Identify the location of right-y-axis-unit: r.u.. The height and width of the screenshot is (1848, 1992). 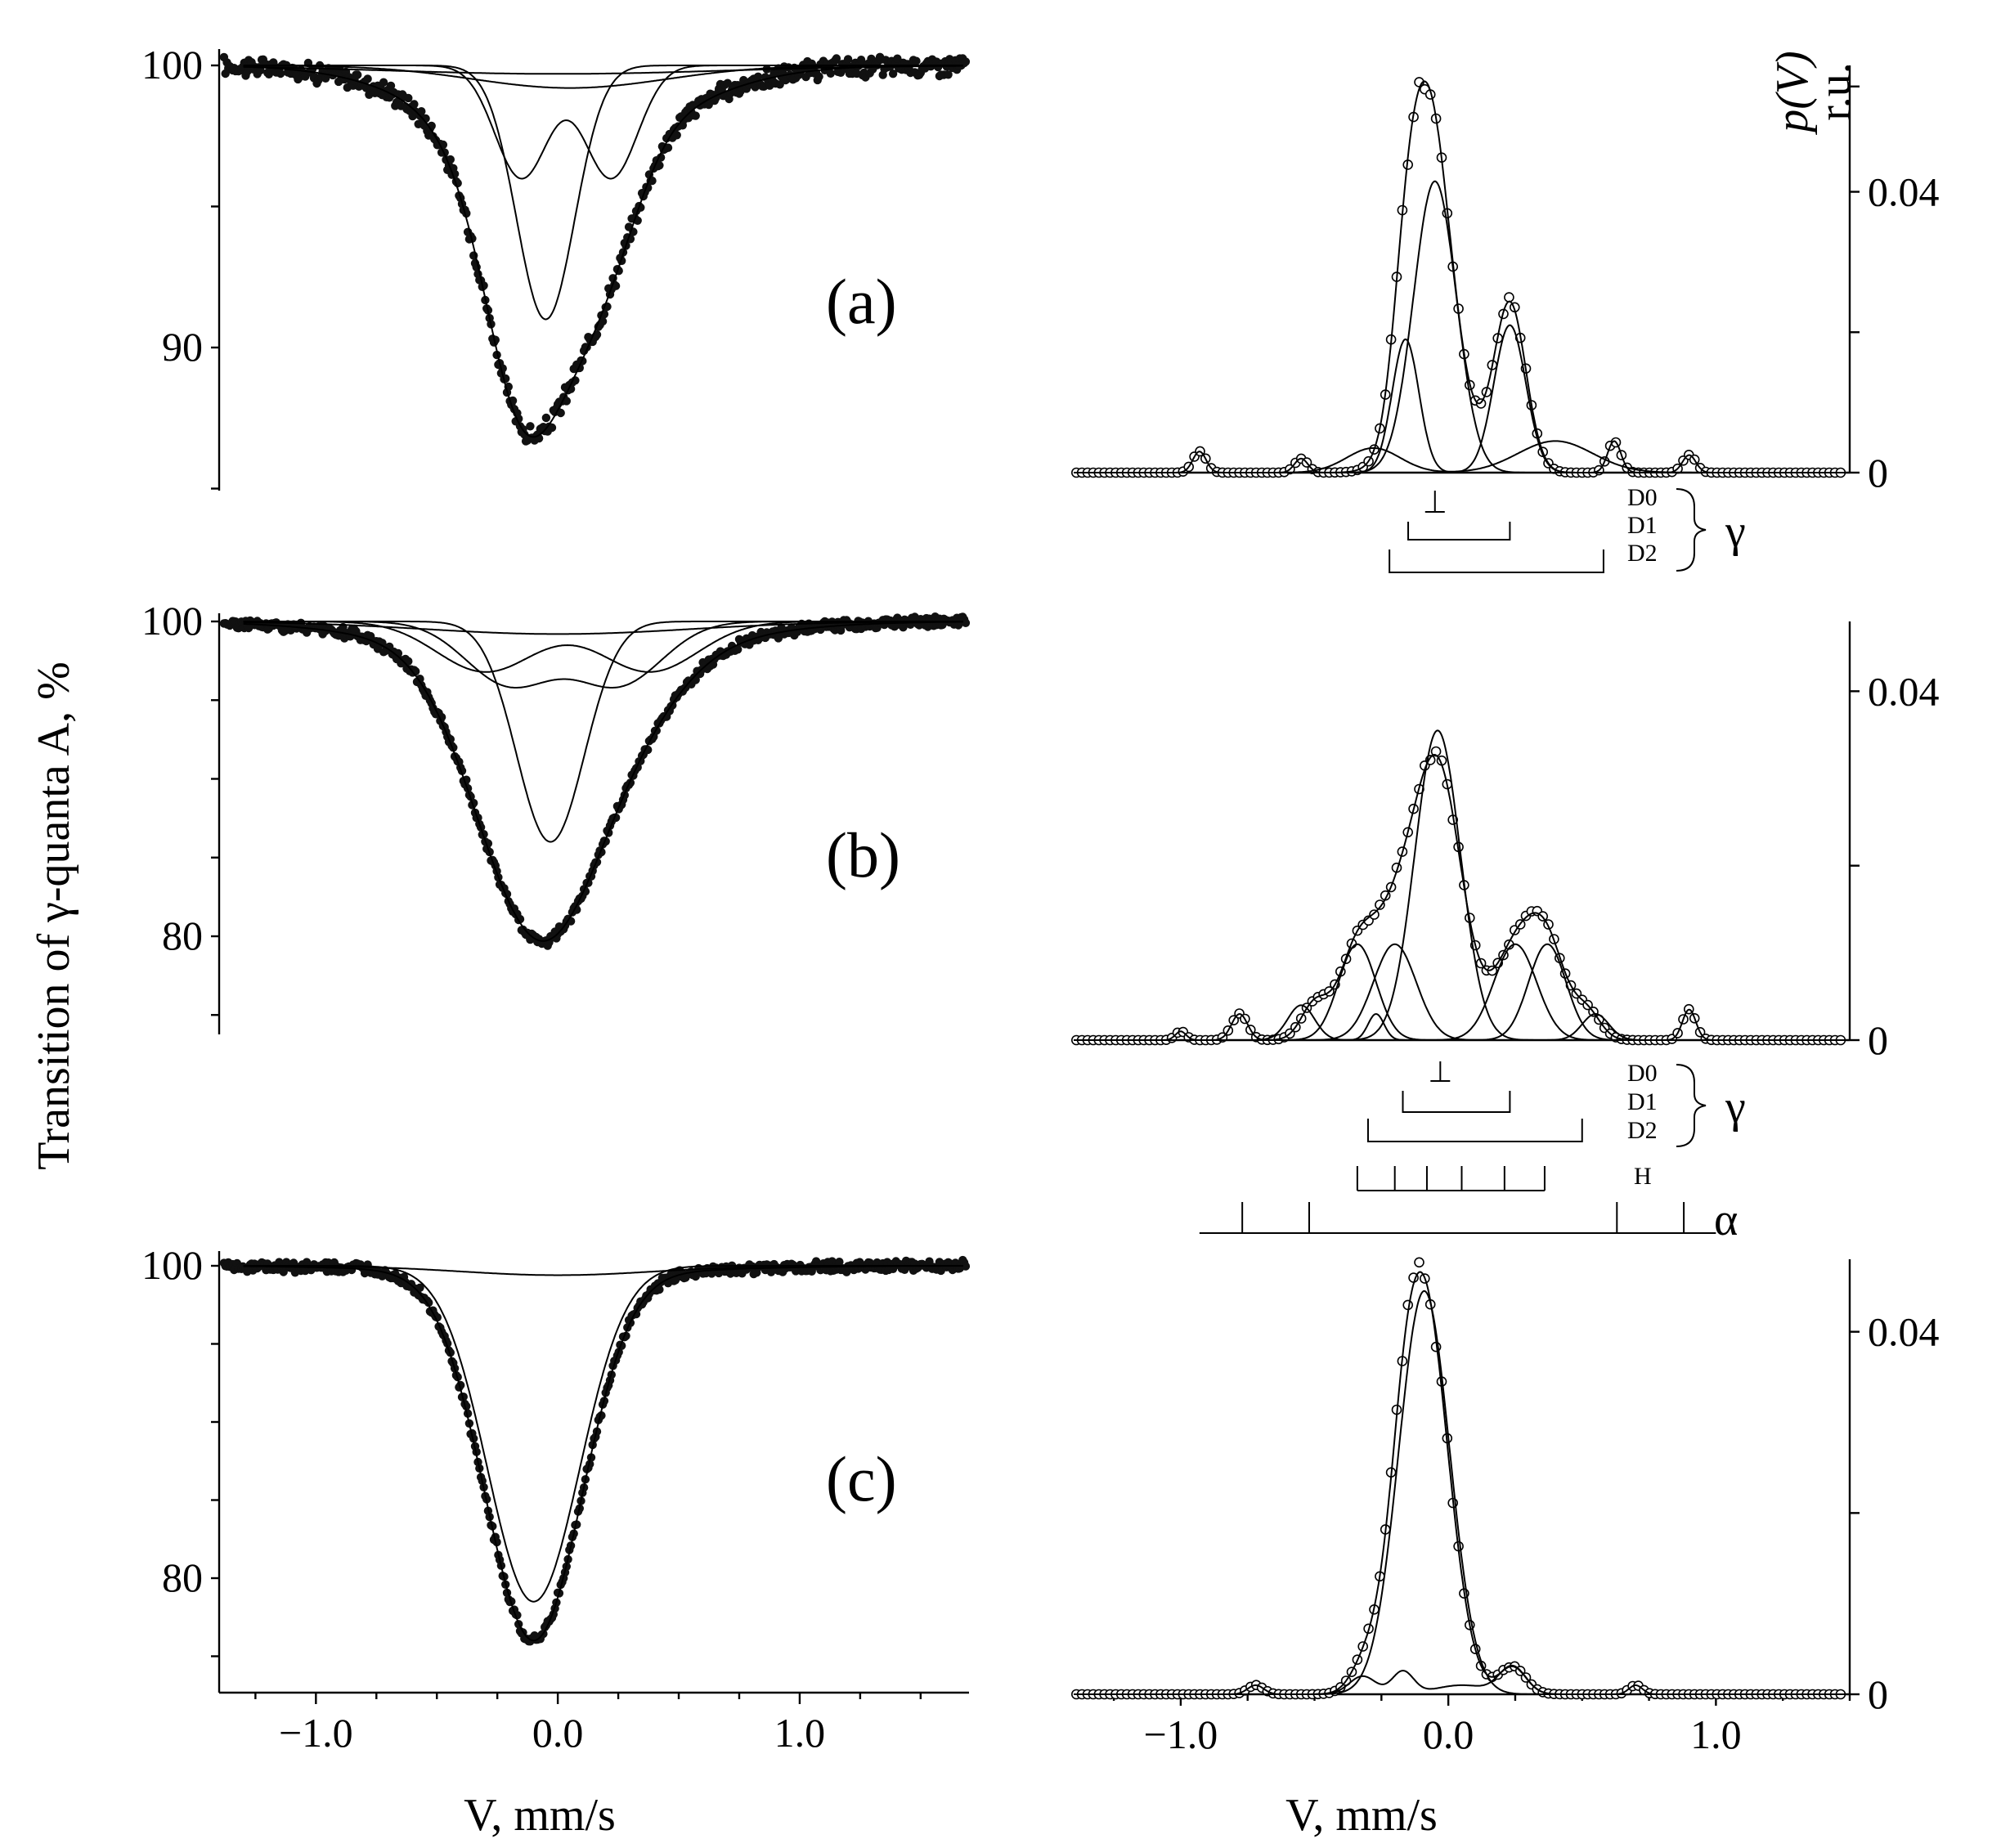
(1835, 91).